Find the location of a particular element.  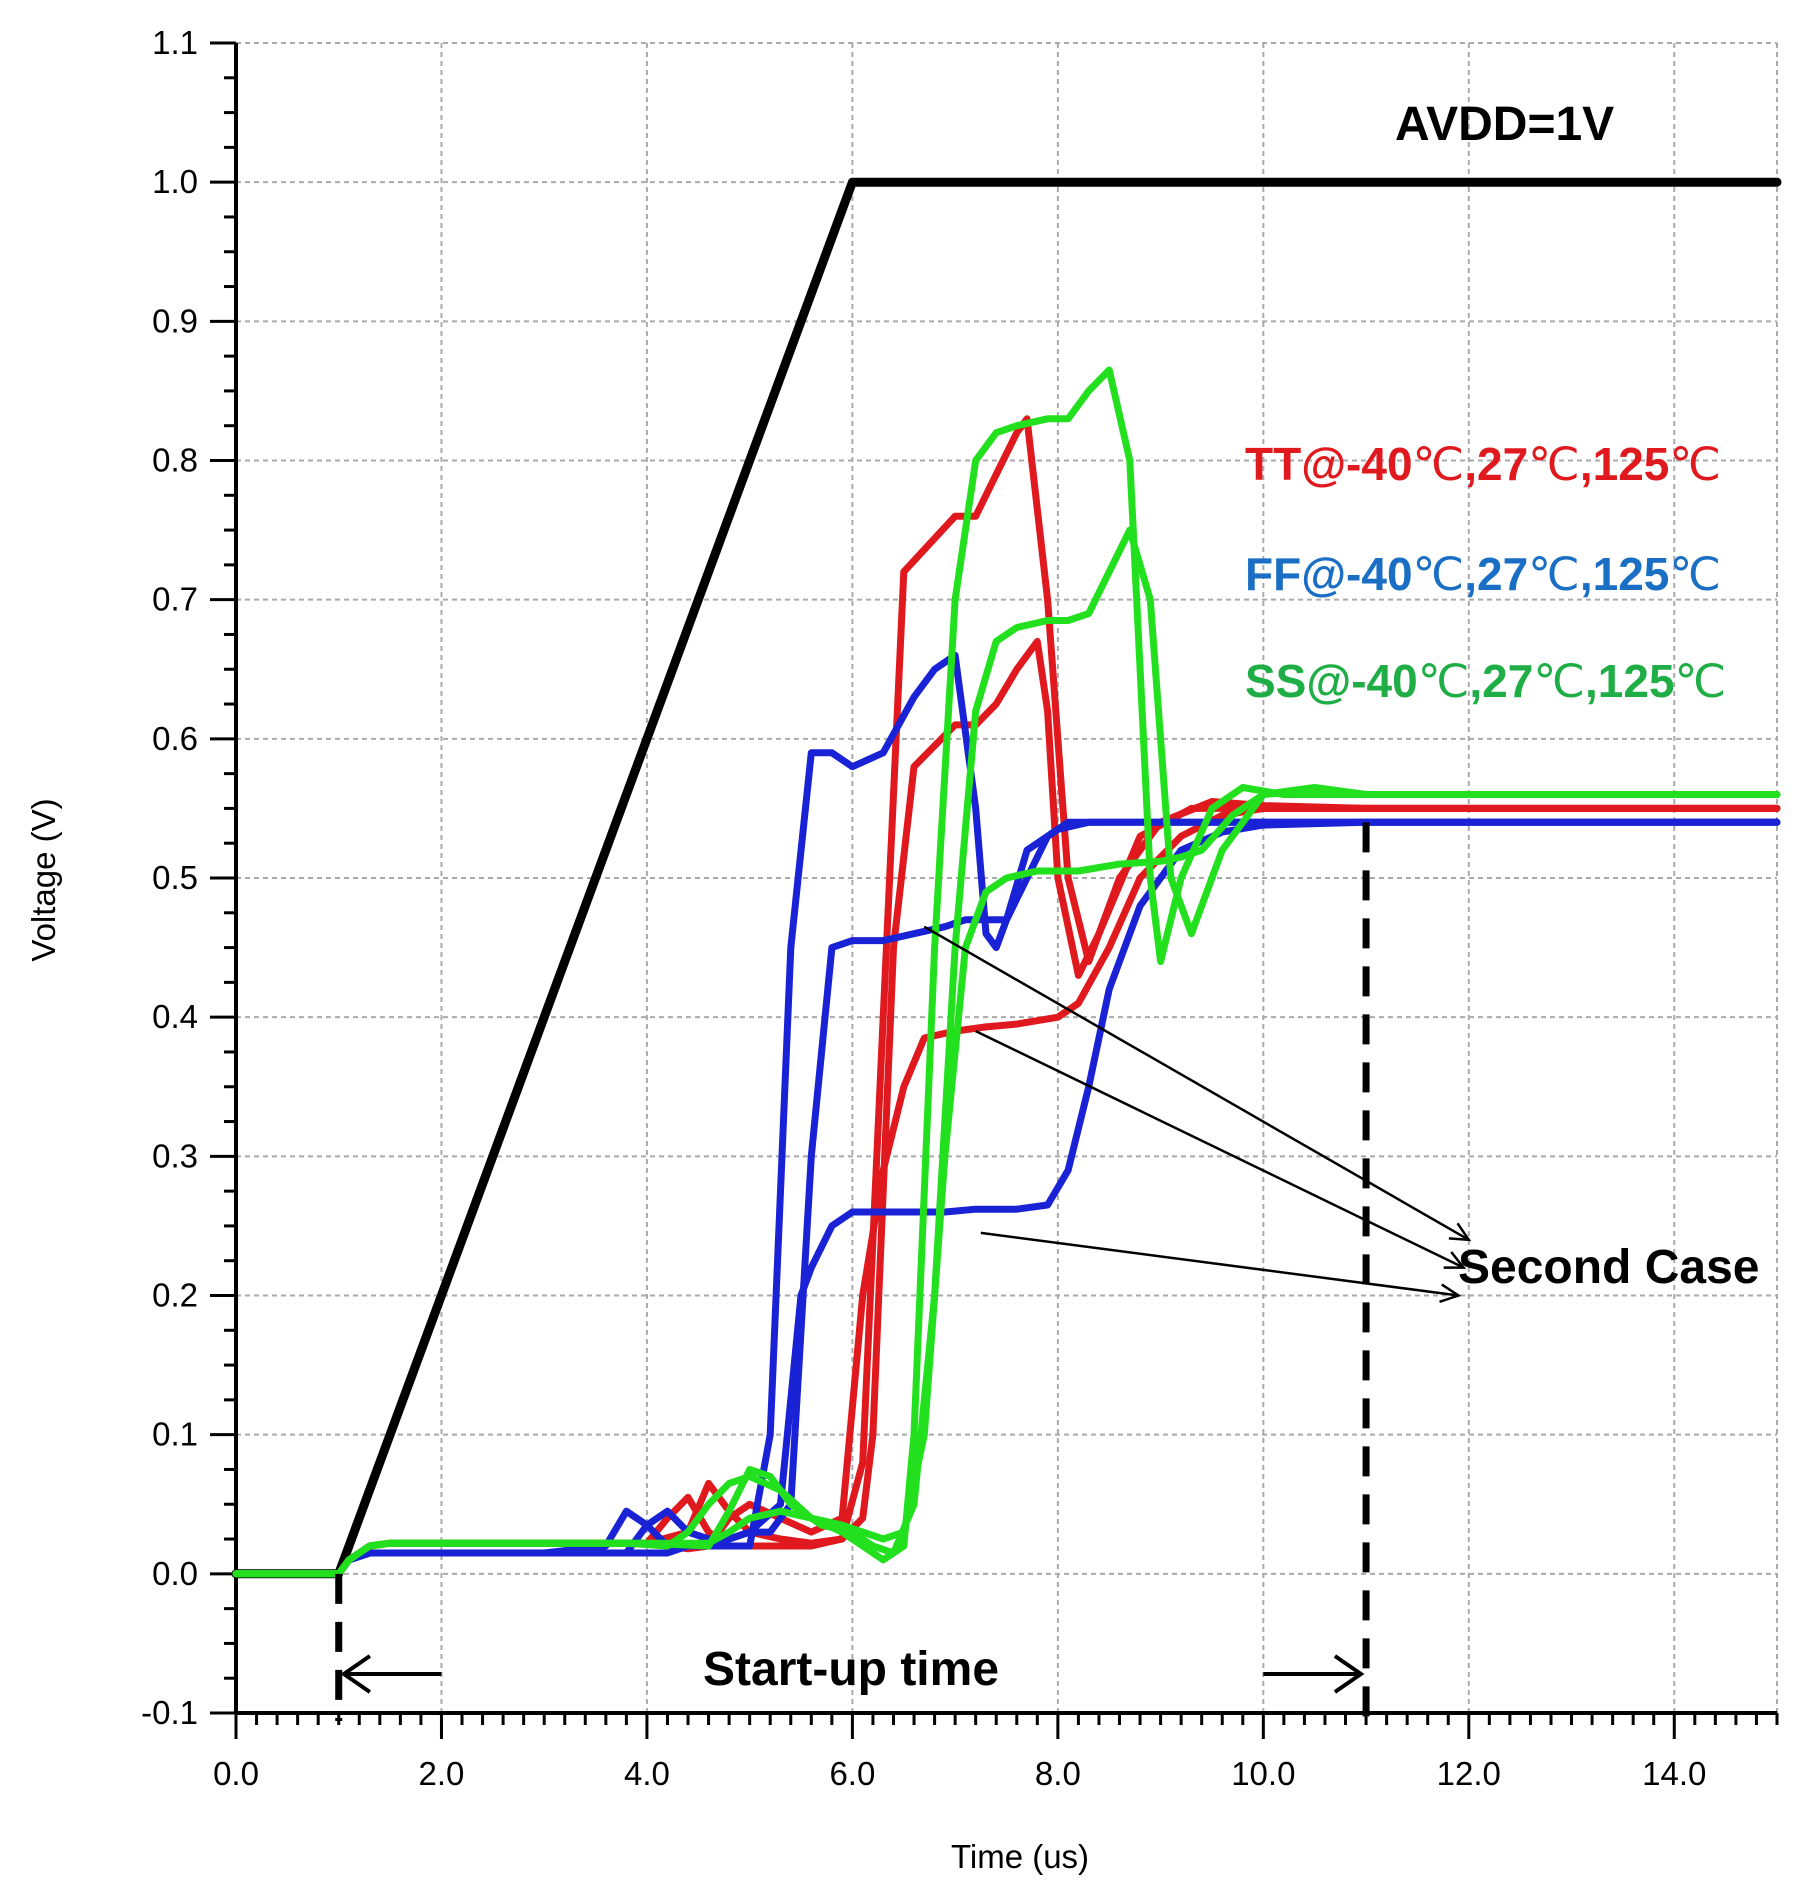

x-tick-label: 12.0 is located at coordinates (1469, 1773).